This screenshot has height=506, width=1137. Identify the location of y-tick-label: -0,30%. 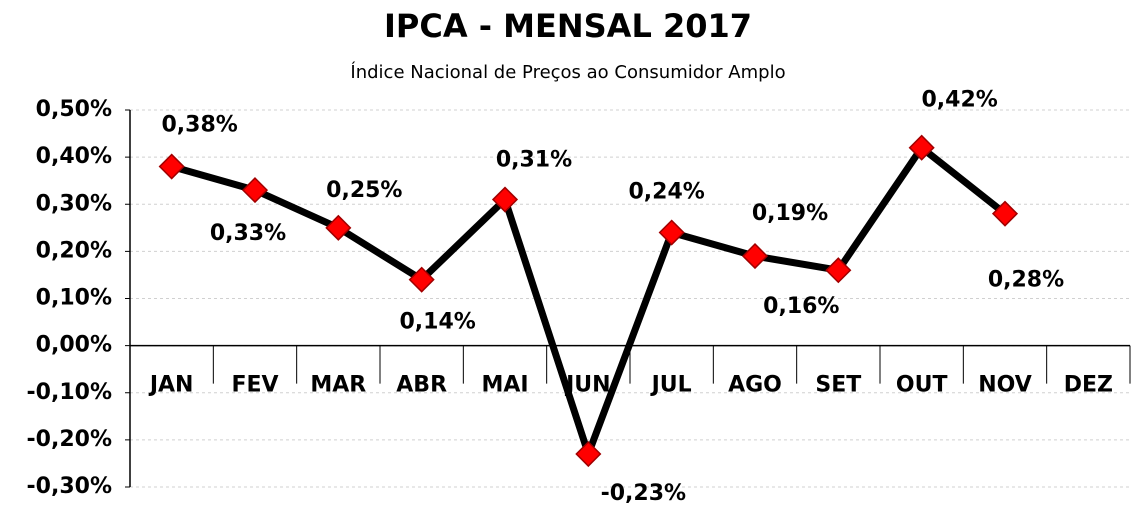
(69, 486).